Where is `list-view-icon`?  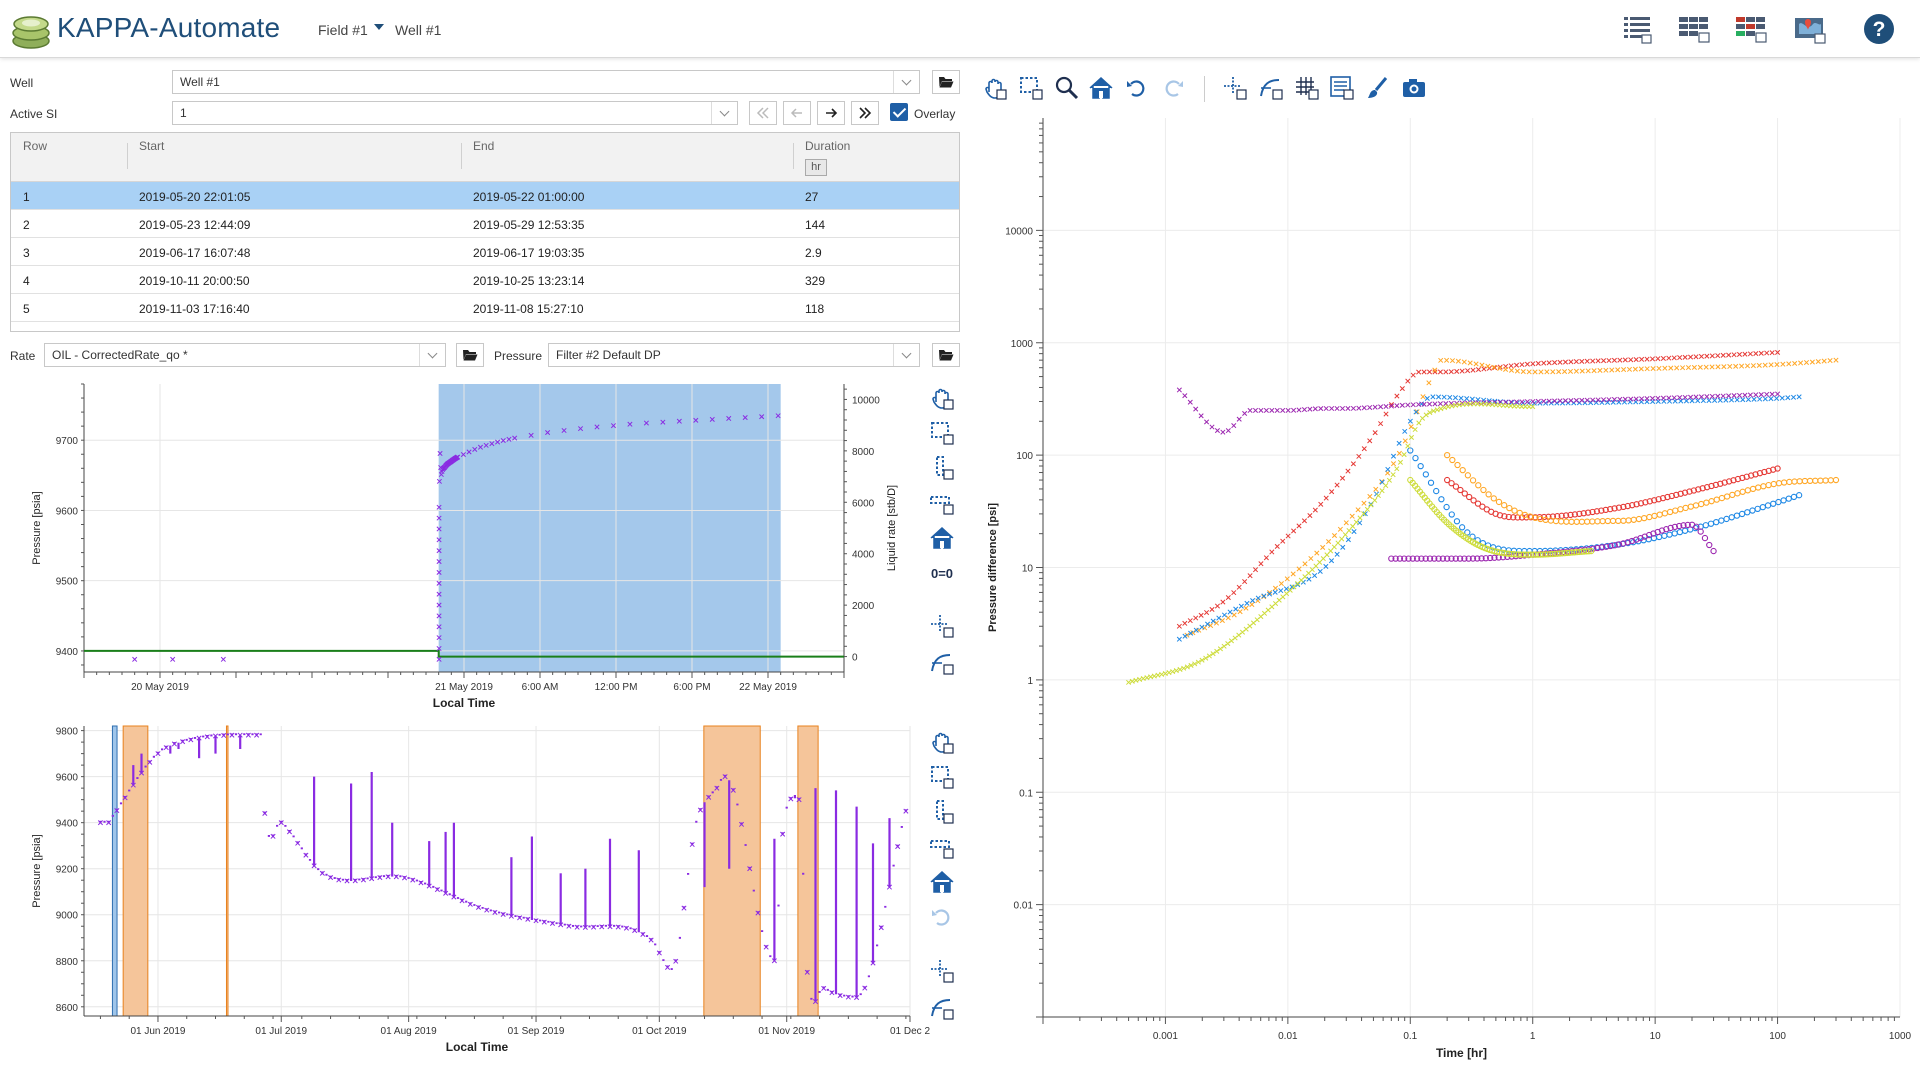
list-view-icon is located at coordinates (1637, 29).